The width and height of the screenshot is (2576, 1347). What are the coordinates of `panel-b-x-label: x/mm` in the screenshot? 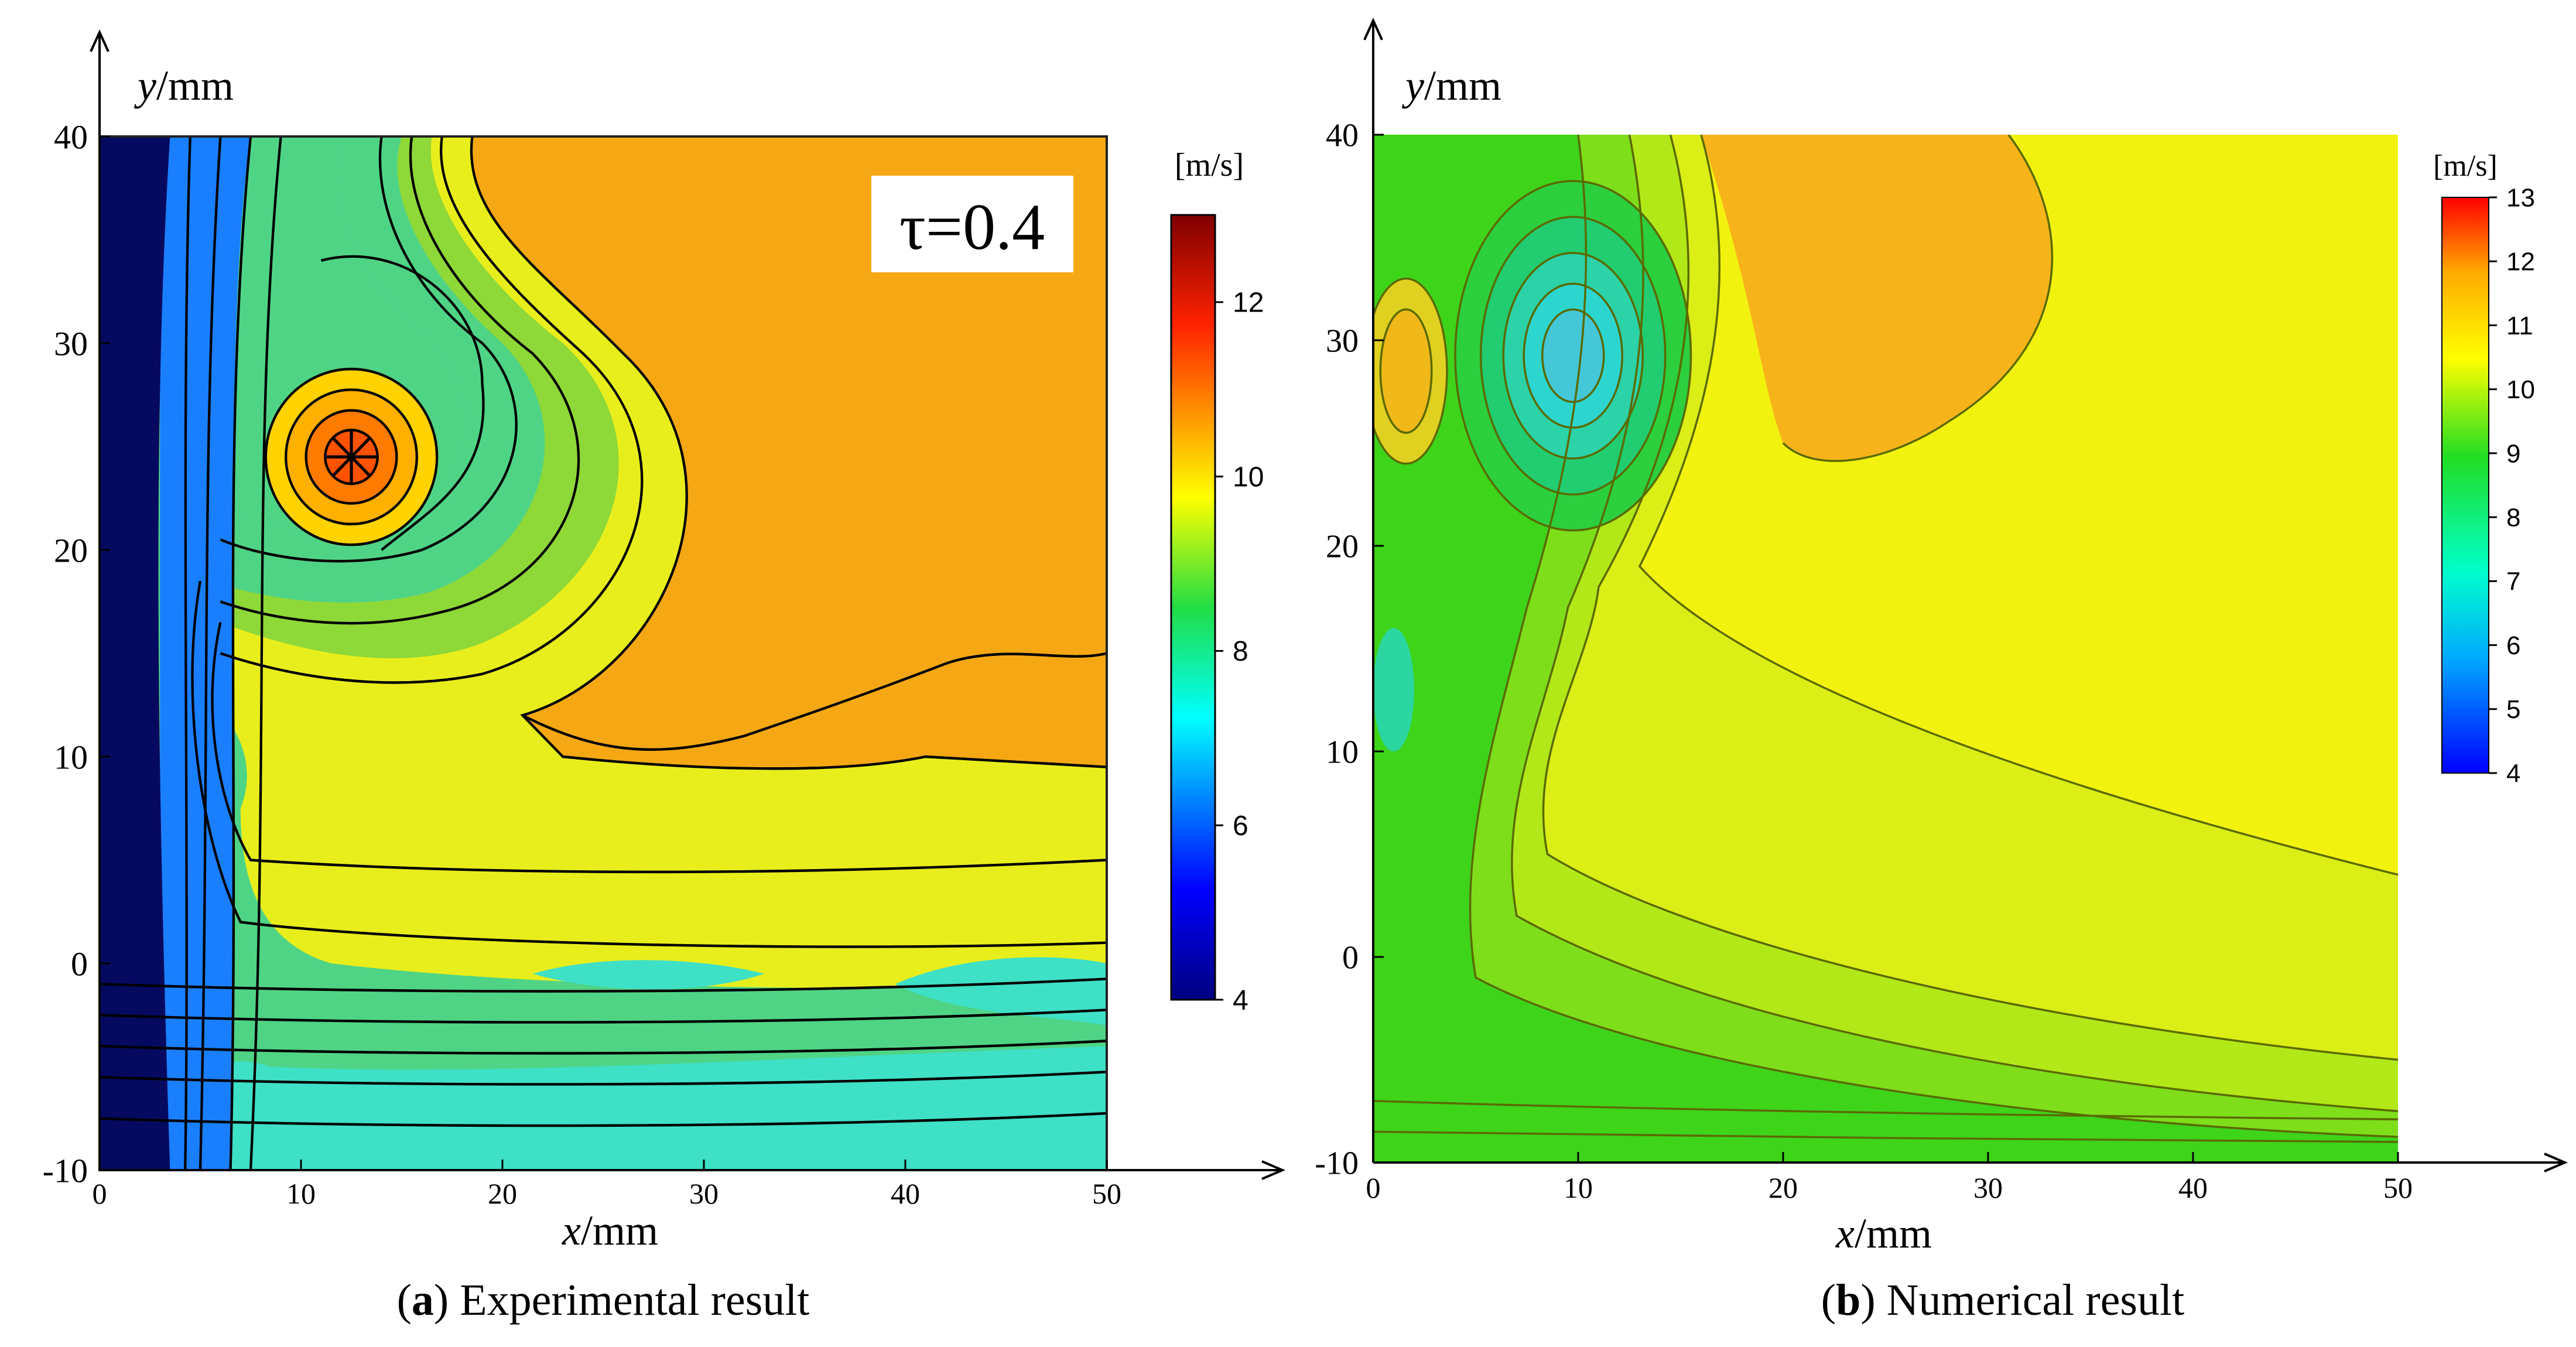 It's located at (1883, 1233).